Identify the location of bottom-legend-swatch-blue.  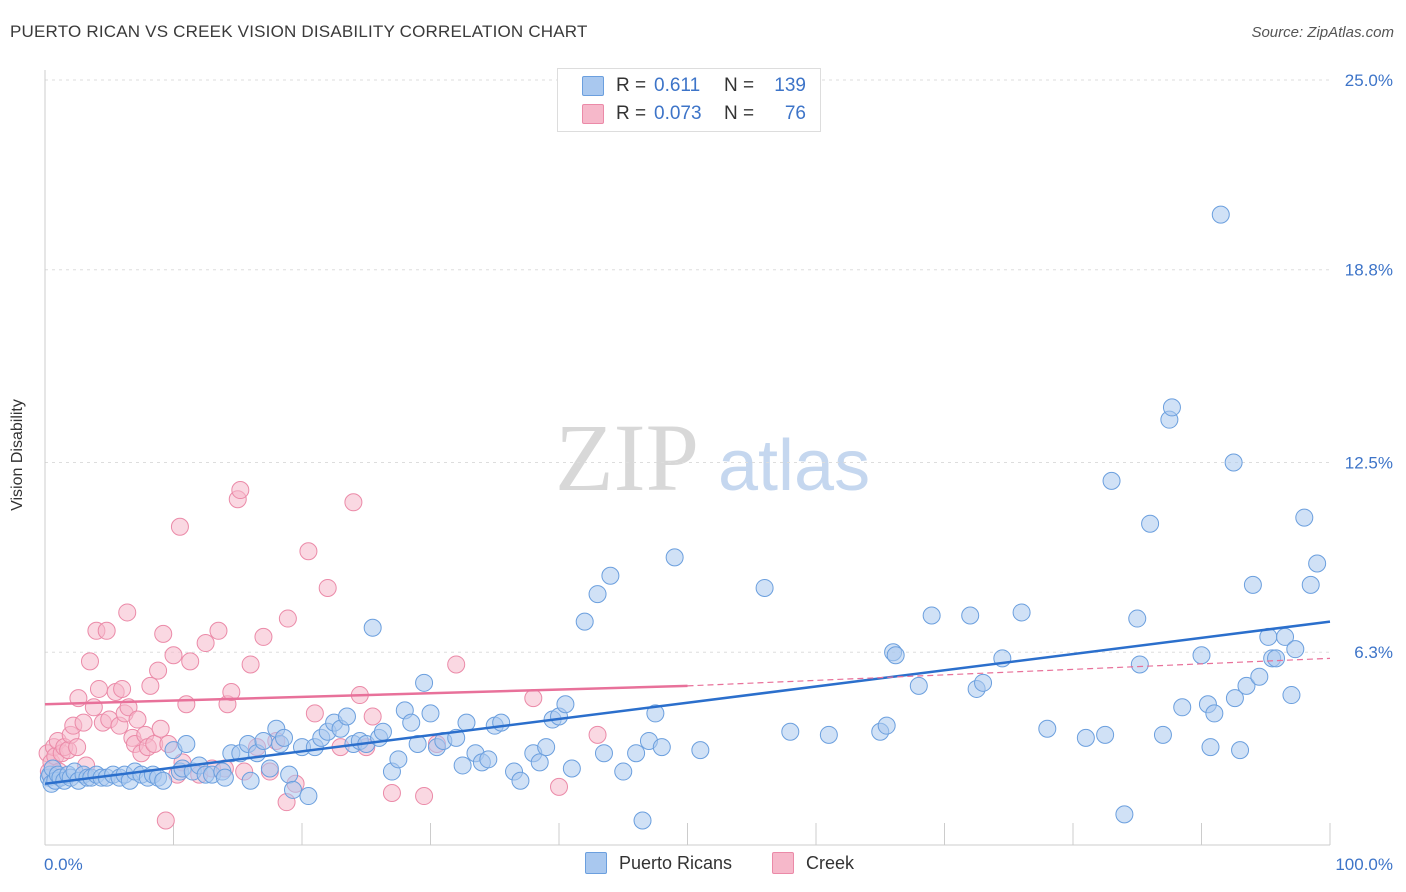
(596, 863).